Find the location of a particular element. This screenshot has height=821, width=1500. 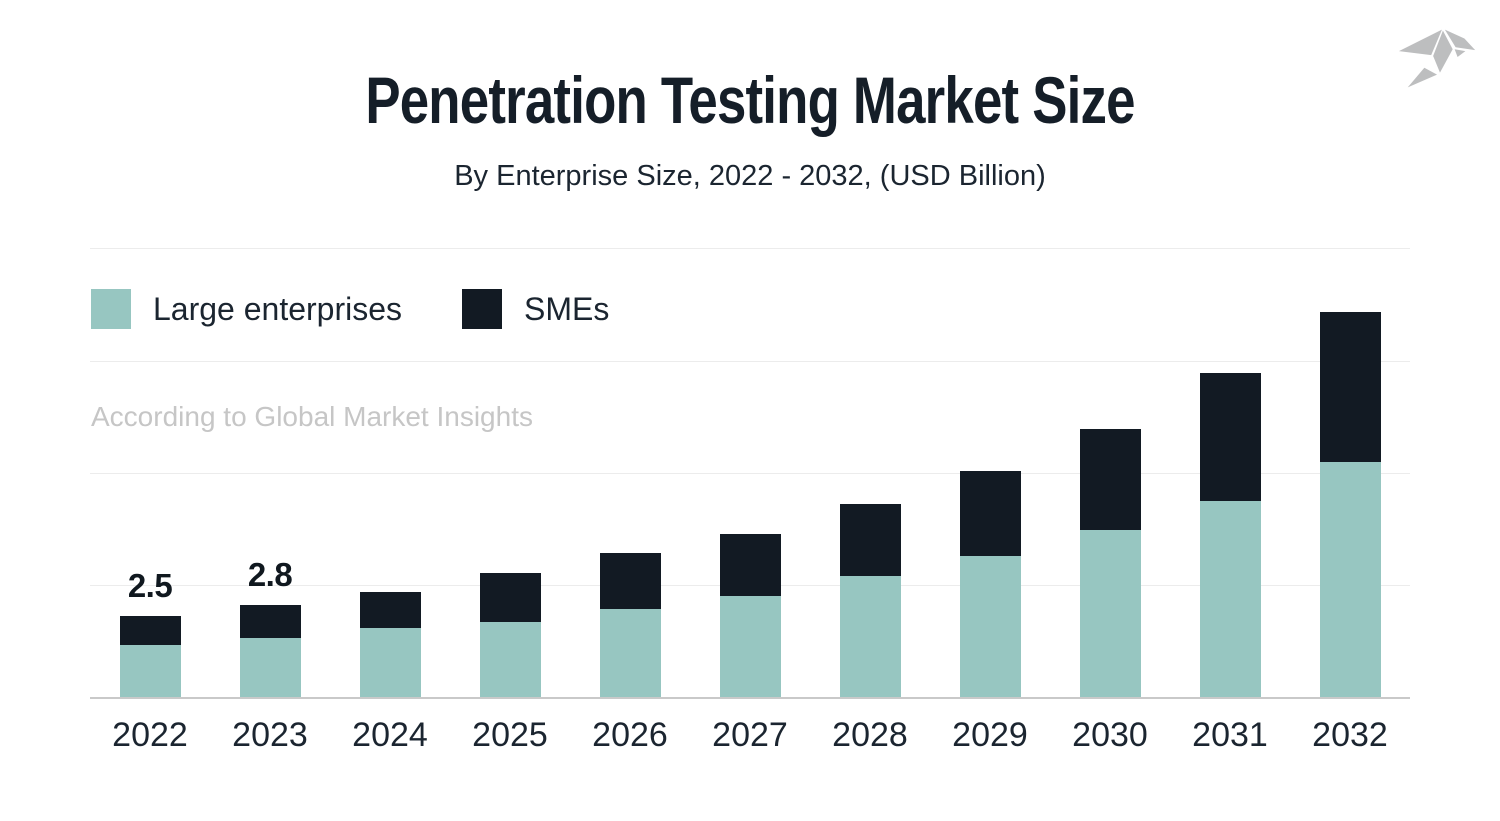

legend-label-smes: SMEs is located at coordinates (567, 308).